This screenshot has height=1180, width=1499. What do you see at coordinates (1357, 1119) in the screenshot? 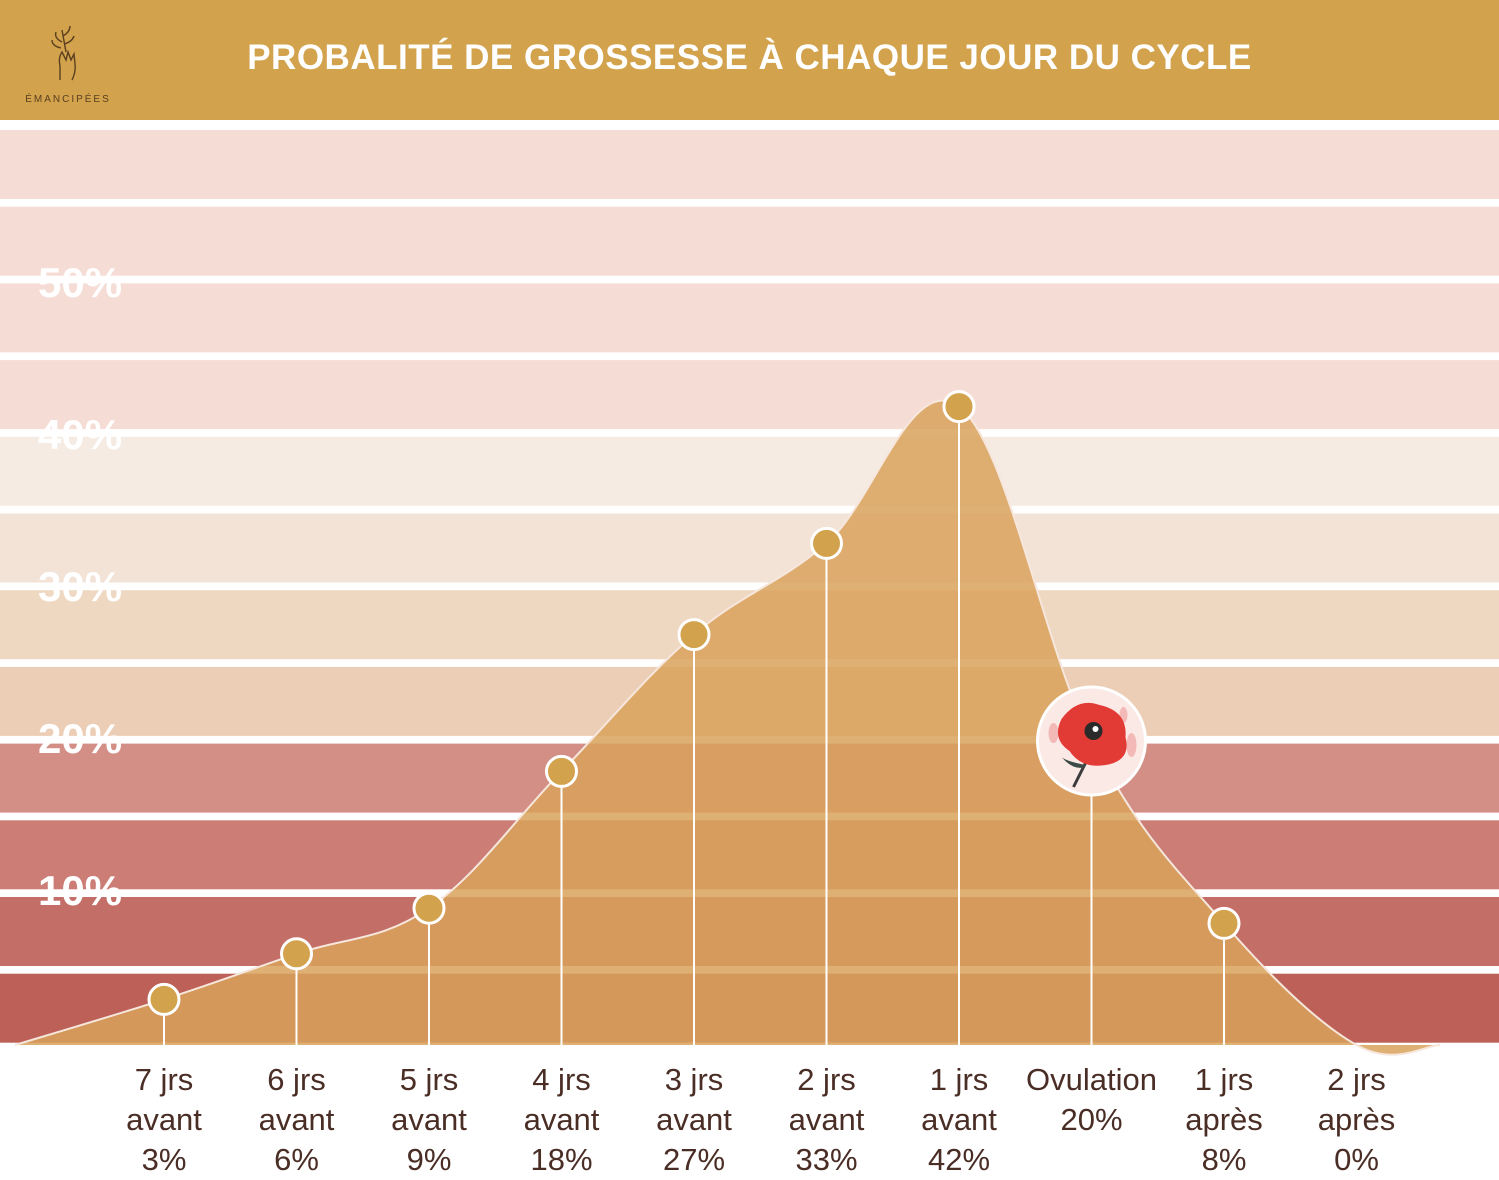
I see `x-axis-label: 2 jrs après 0%` at bounding box center [1357, 1119].